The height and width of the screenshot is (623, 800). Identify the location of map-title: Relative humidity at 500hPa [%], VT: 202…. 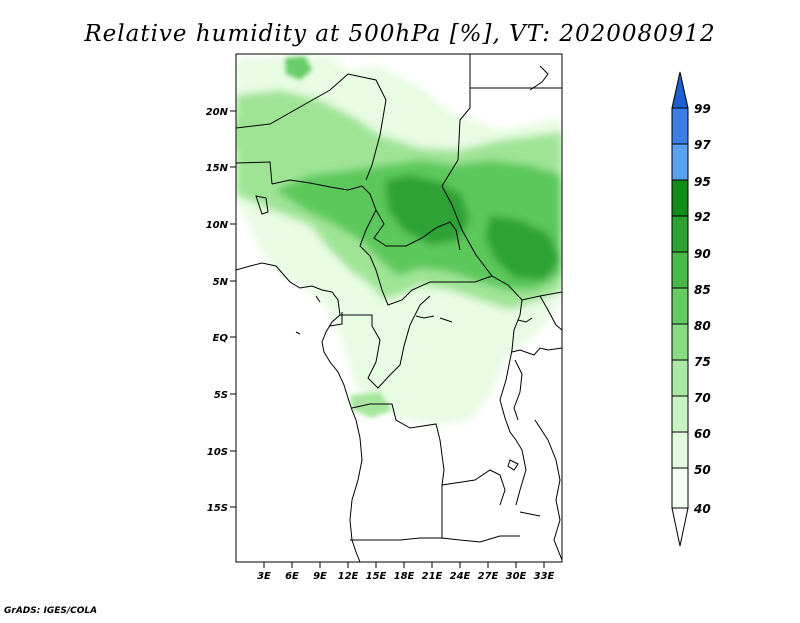
(399, 34).